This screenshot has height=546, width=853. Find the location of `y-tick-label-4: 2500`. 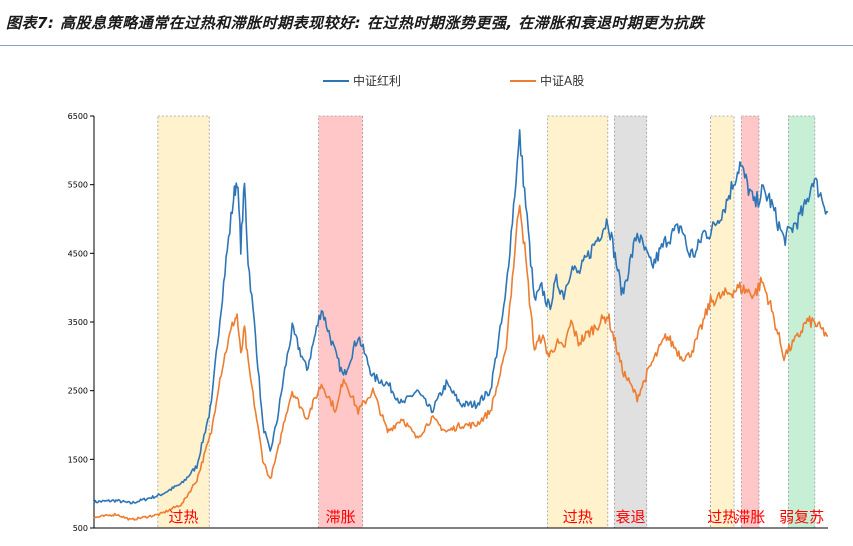

y-tick-label-4: 2500 is located at coordinates (78, 391).